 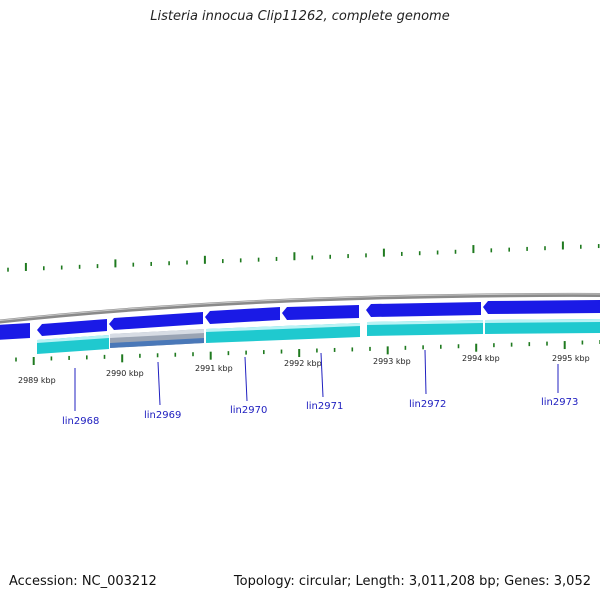 I want to click on gene-label-leaders, so click(x=316, y=380).